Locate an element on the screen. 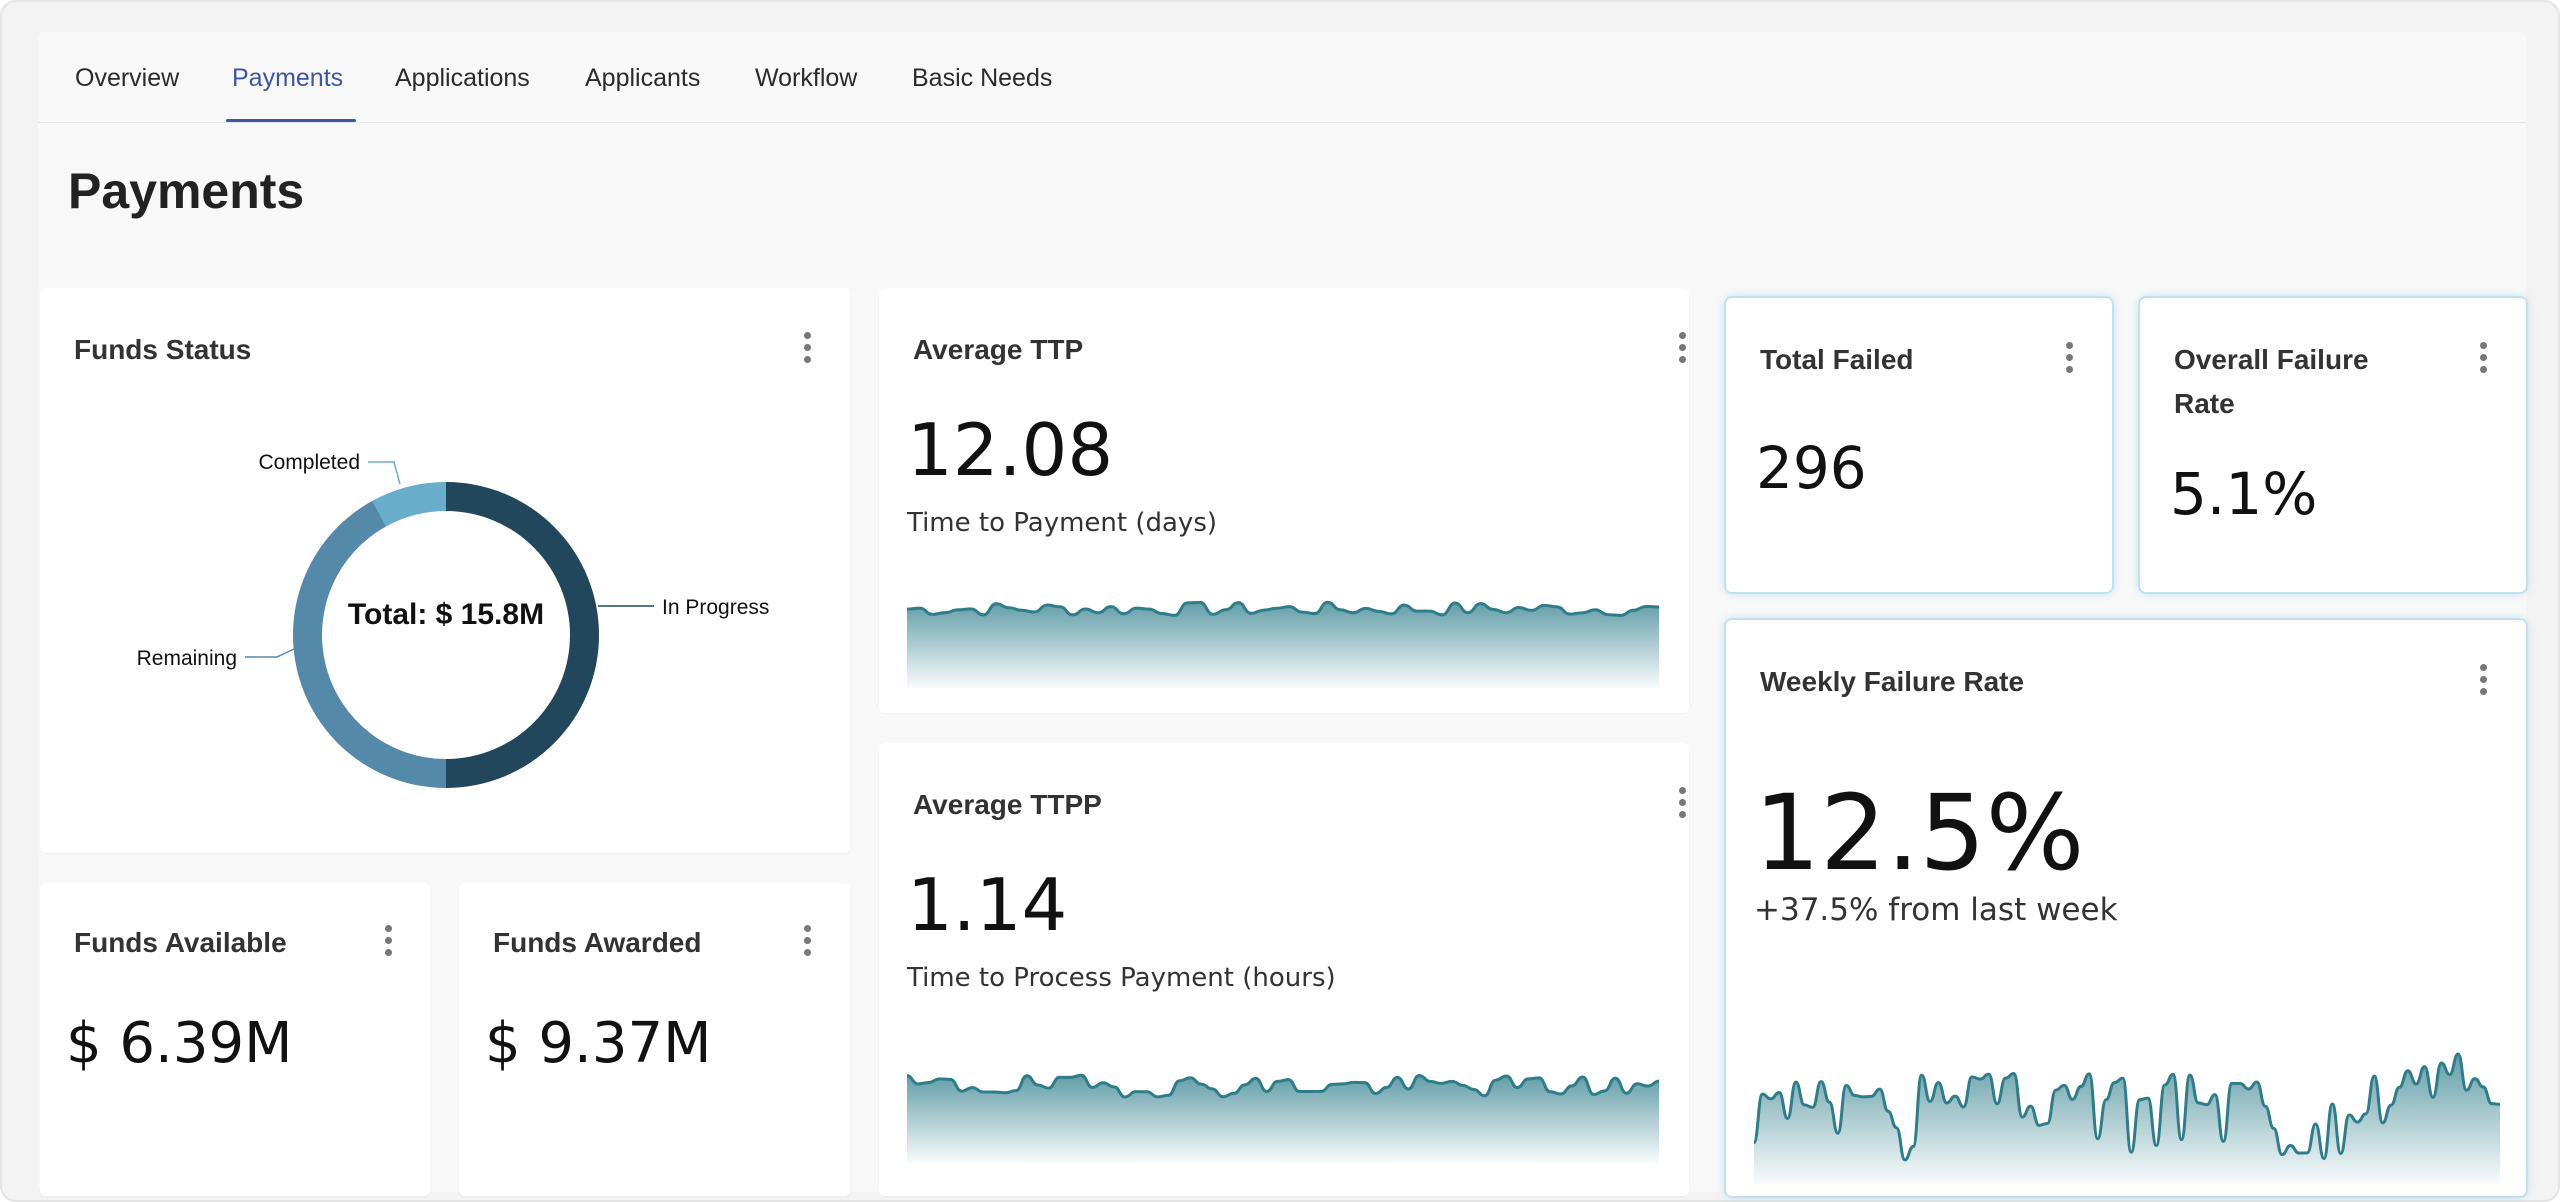 The height and width of the screenshot is (1202, 2560). card-title: Average TTPP is located at coordinates (1007, 804).